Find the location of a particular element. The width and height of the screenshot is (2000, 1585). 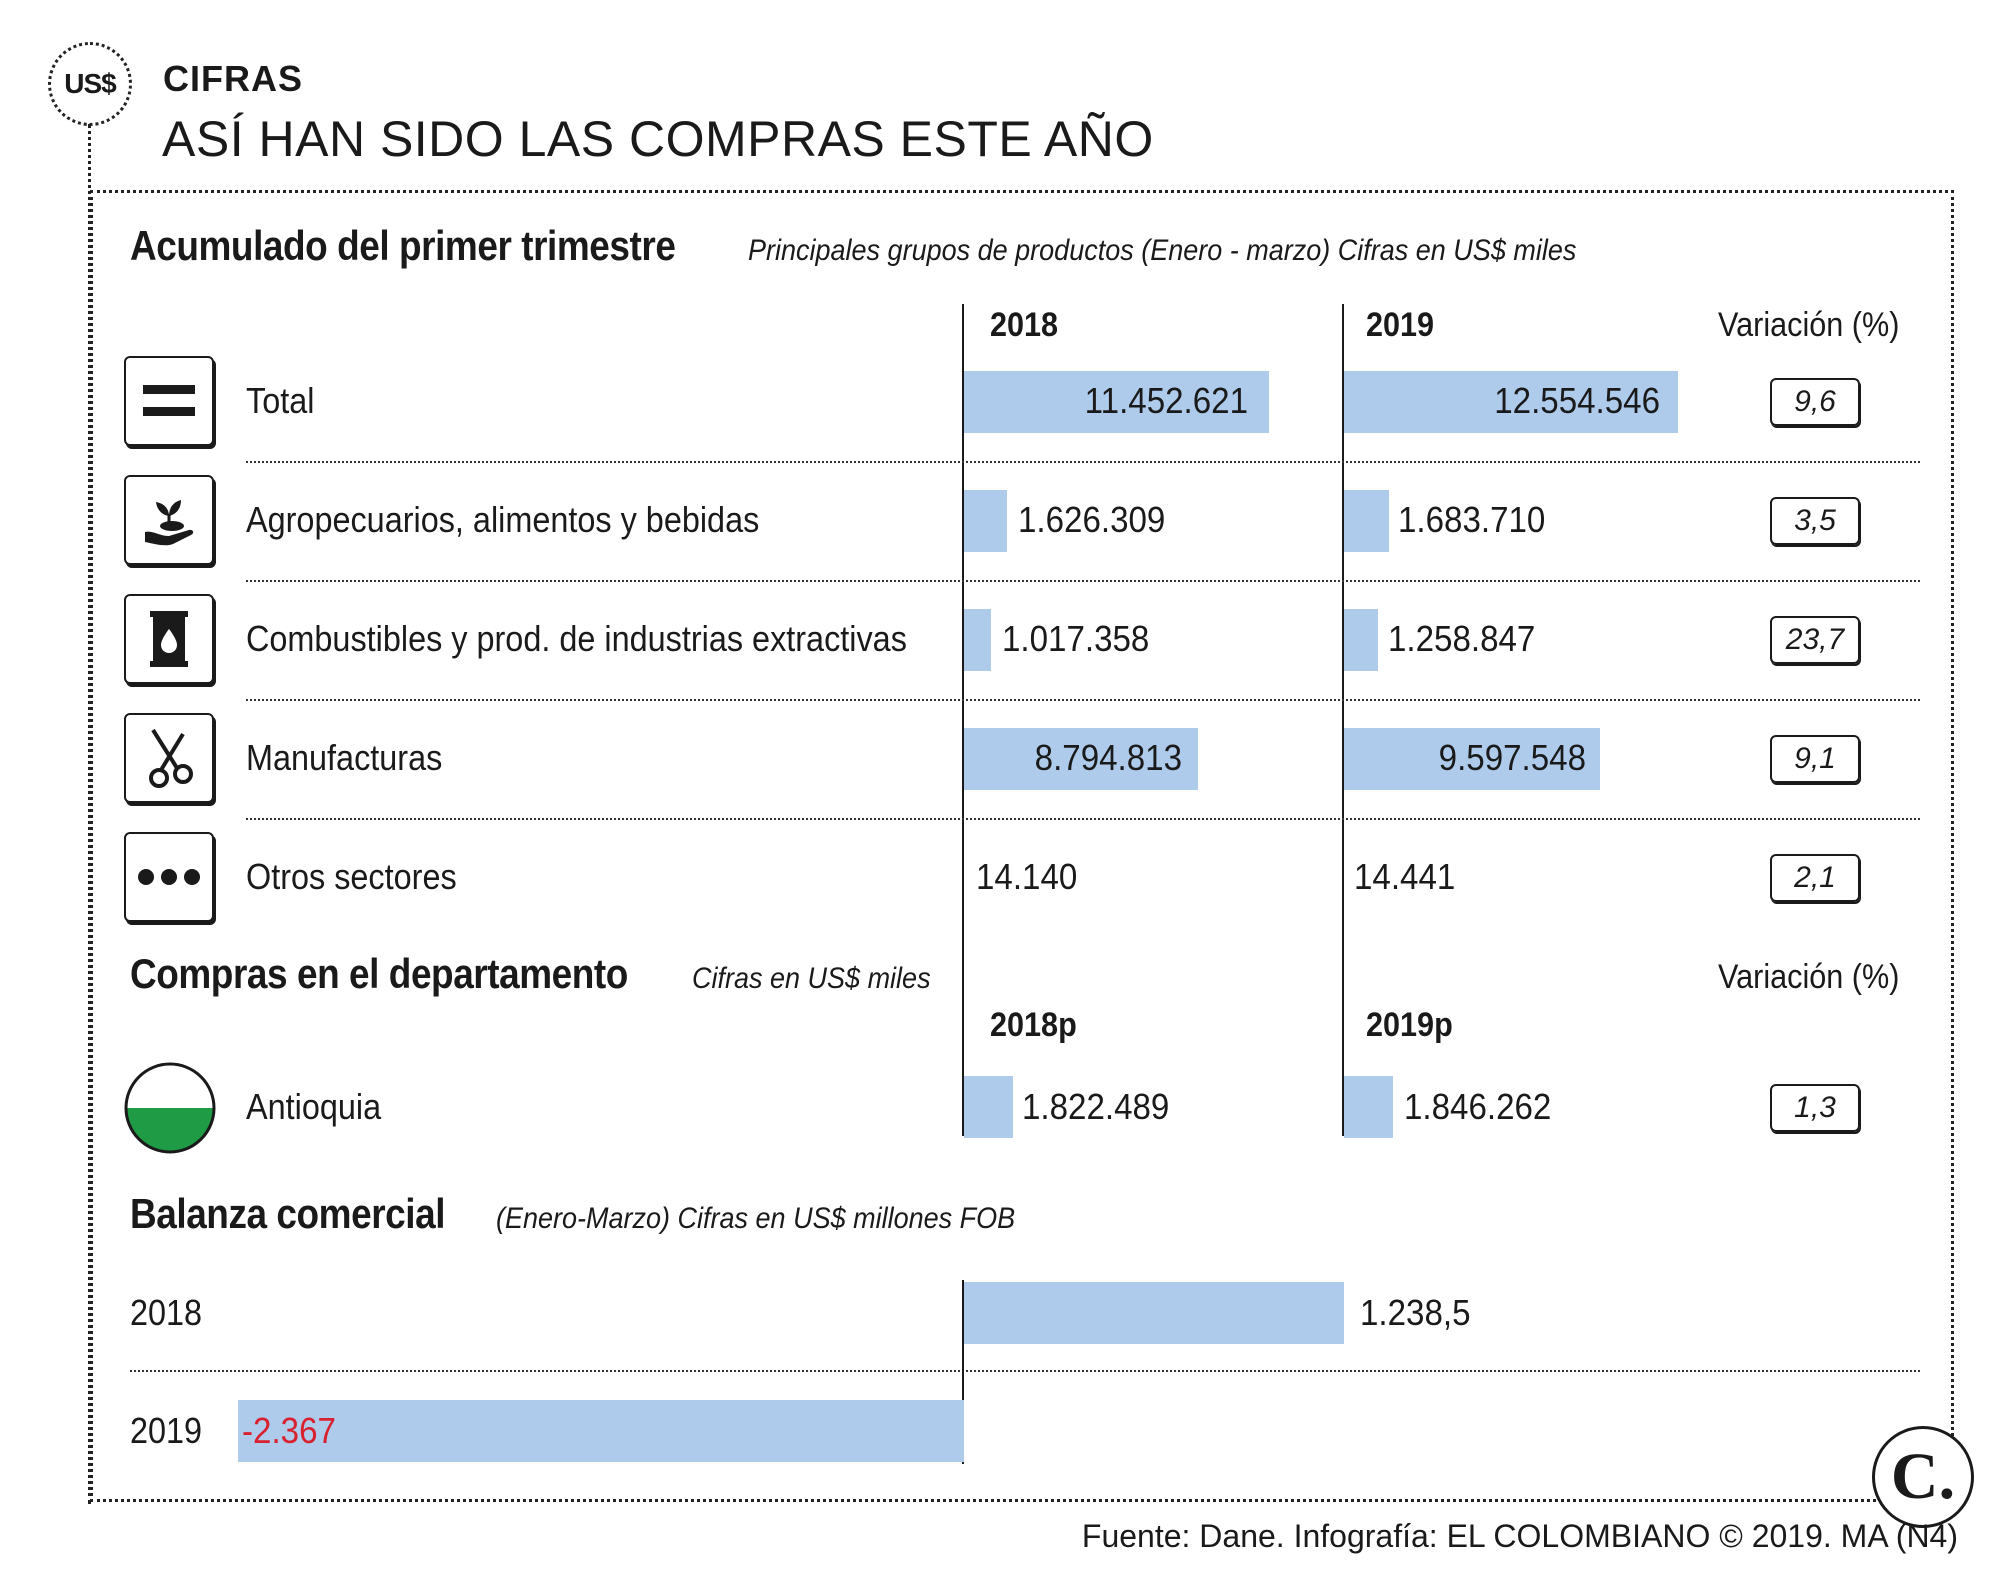

value-agro-2019: 1.683.710 is located at coordinates (1472, 519).